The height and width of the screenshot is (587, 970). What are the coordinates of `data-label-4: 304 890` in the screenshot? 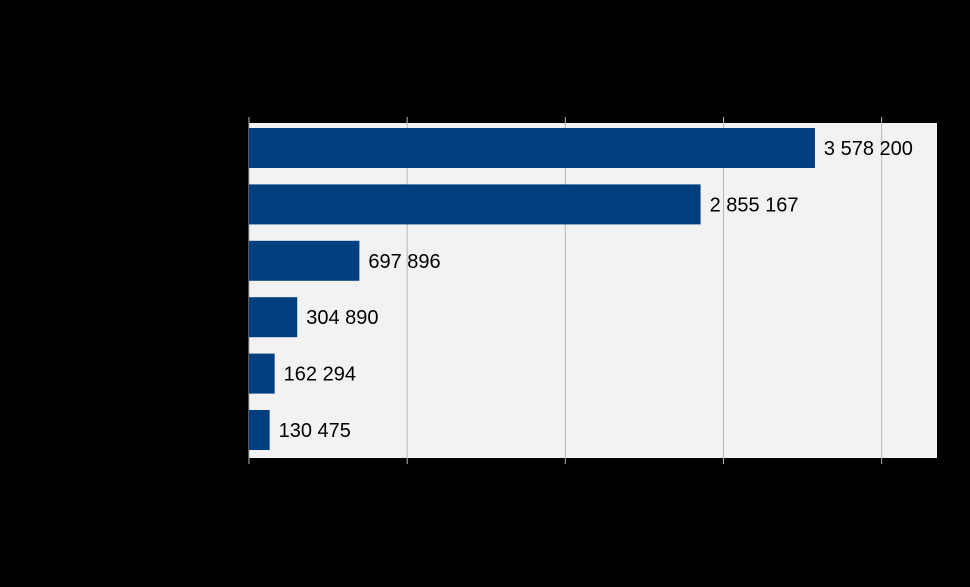 It's located at (342, 318).